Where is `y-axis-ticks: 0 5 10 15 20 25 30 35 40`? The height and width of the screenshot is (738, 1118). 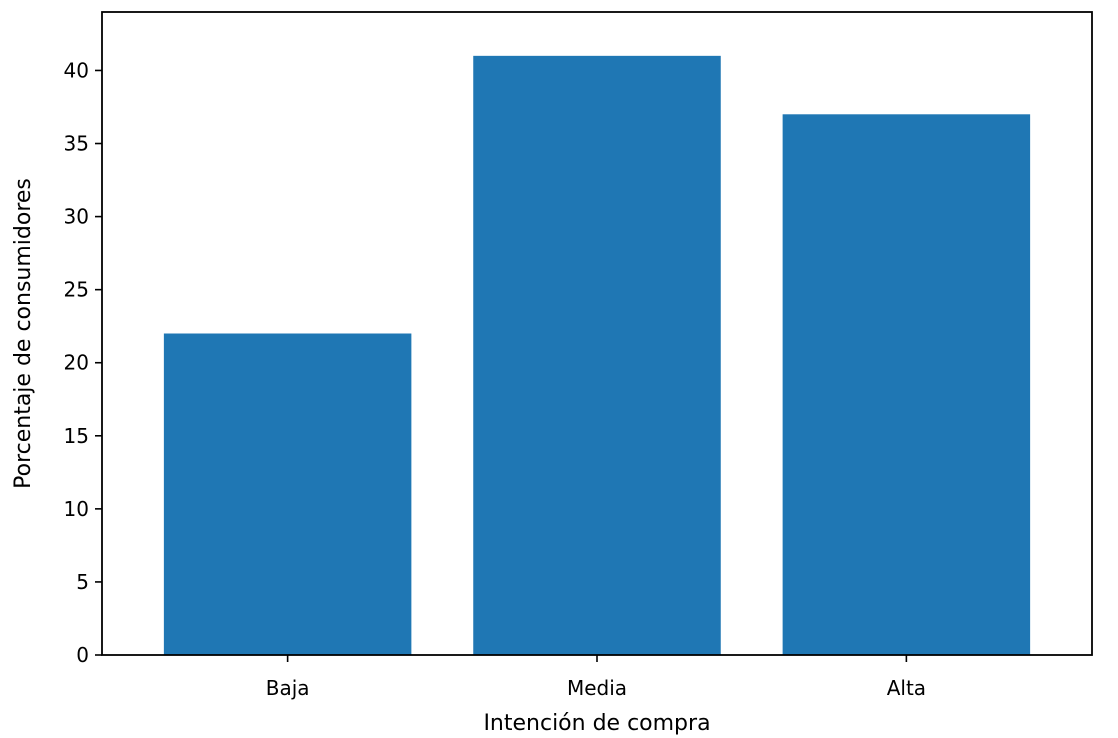
y-axis-ticks: 0 5 10 15 20 25 30 35 40 is located at coordinates (83, 362).